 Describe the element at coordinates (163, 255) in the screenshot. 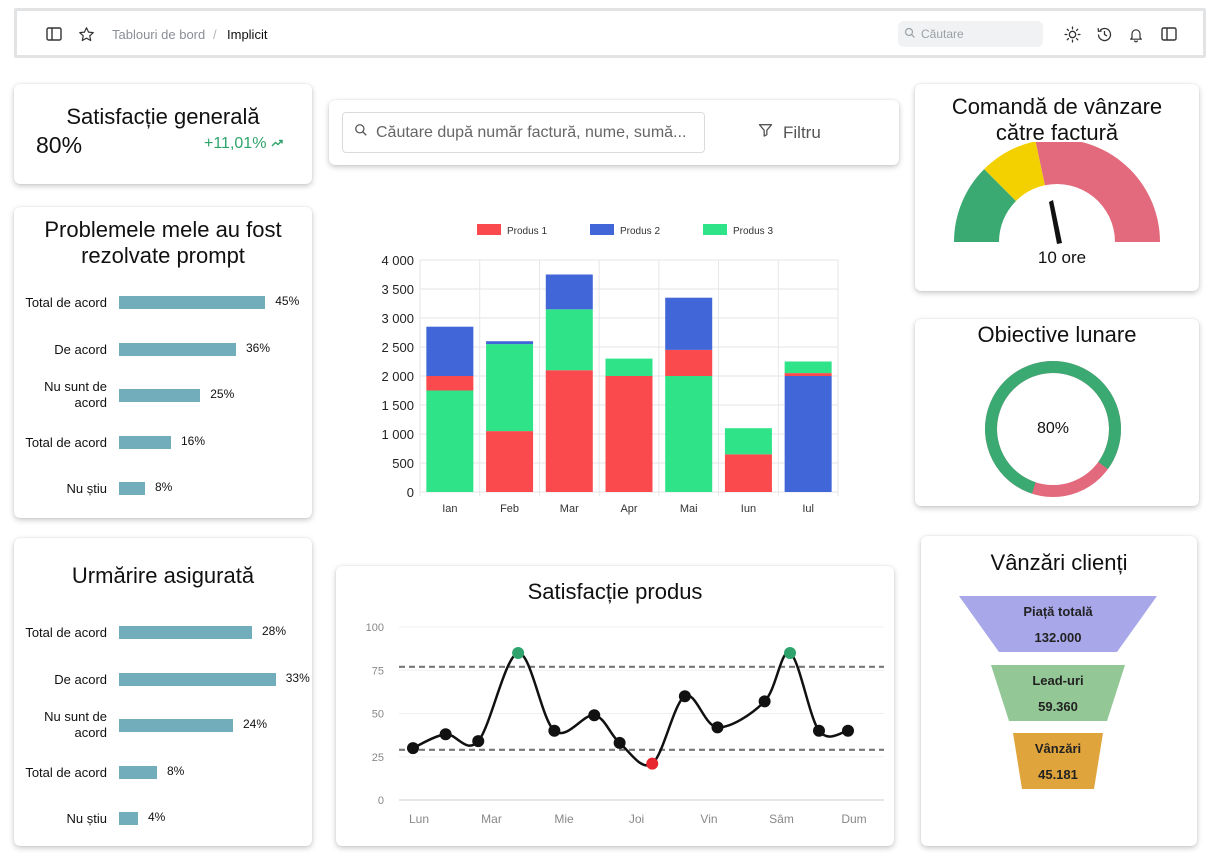

I see `resolved-title-line2: rezolvate prompt` at that location.